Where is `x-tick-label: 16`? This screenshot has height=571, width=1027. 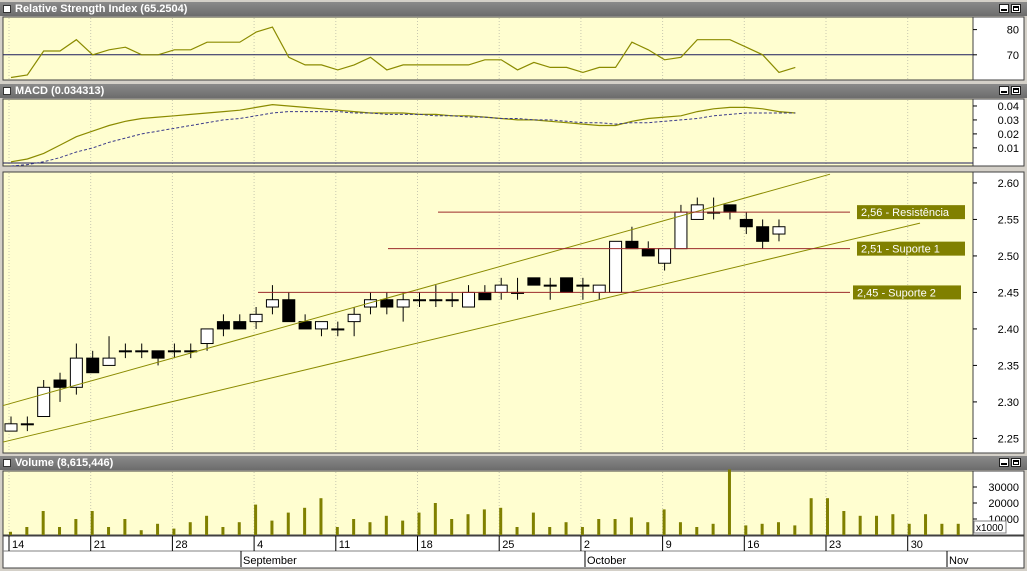 x-tick-label: 16 is located at coordinates (753, 545).